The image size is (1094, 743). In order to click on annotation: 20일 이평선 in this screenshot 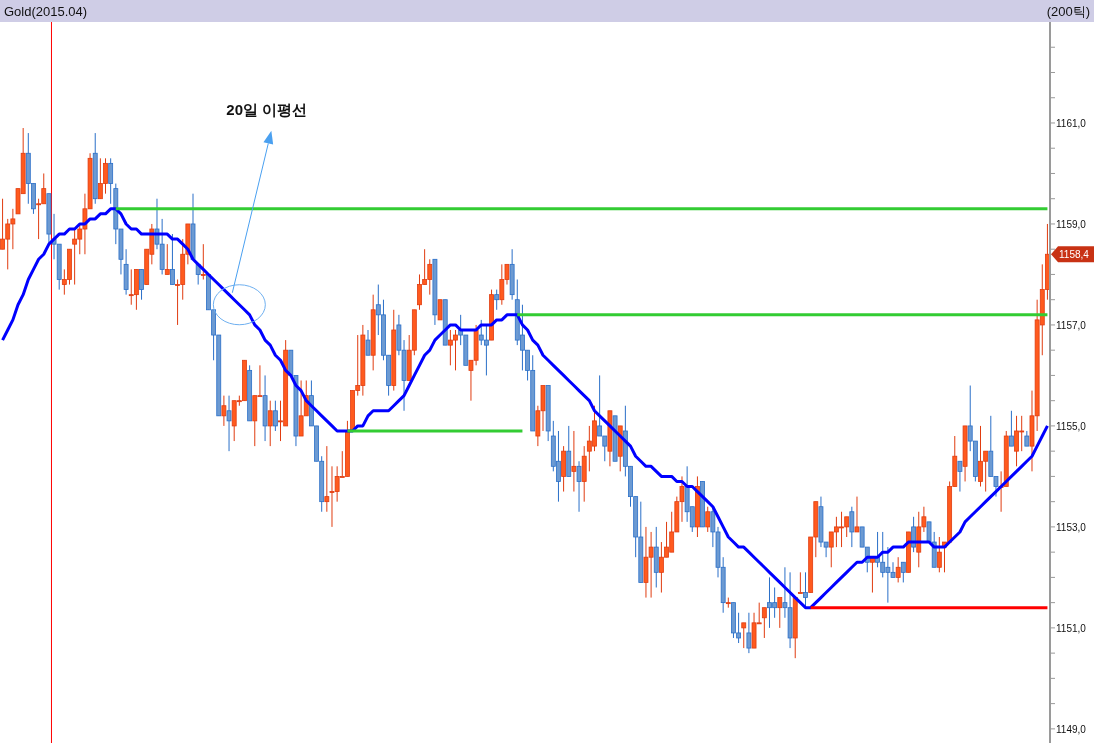, I will do `click(267, 109)`.